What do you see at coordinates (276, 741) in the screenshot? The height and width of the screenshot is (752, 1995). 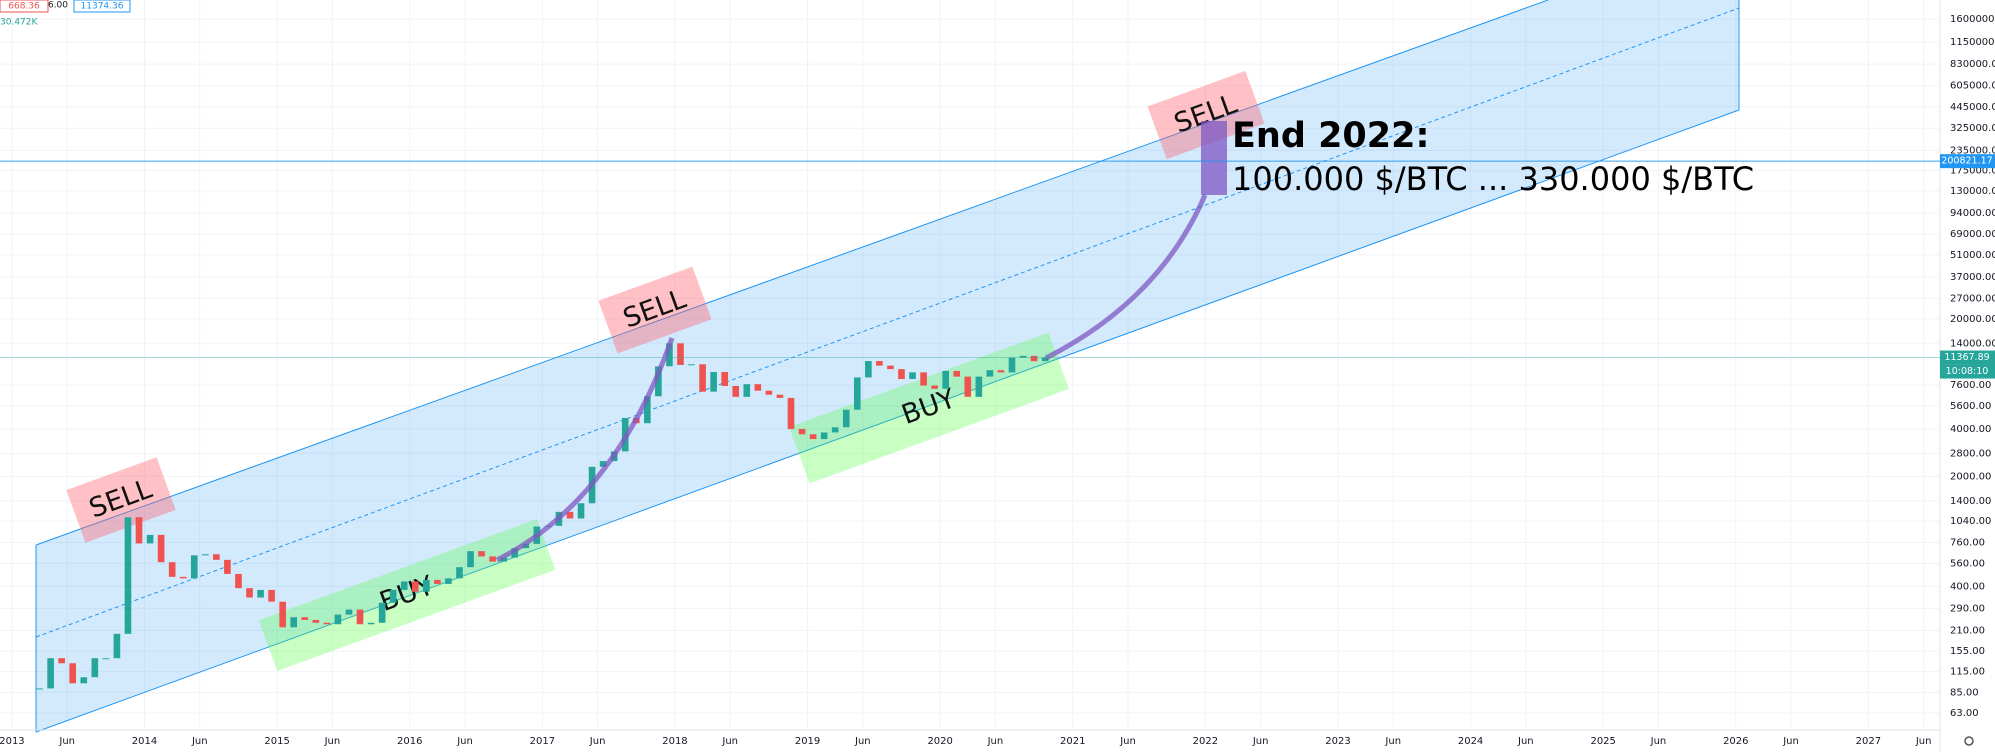 I see `x-tick-label: 2015` at bounding box center [276, 741].